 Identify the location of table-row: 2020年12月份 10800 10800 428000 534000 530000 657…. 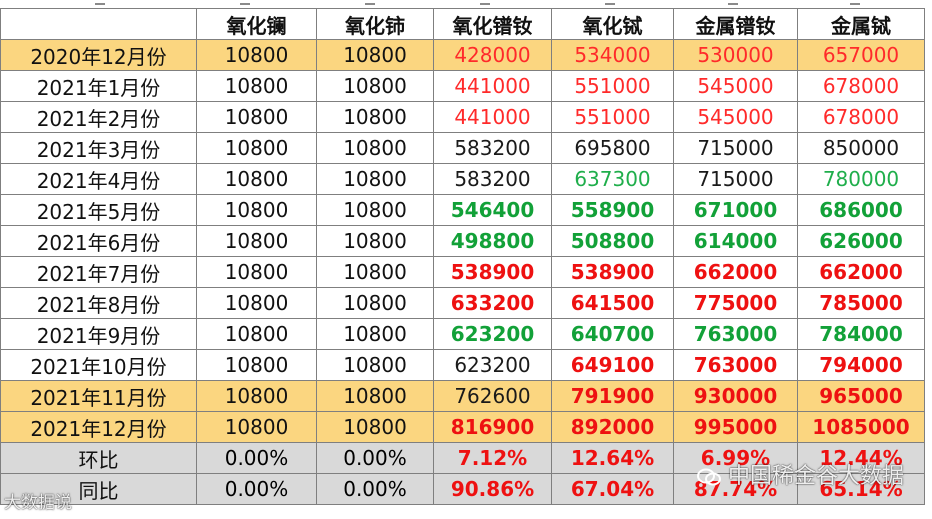
(462, 55).